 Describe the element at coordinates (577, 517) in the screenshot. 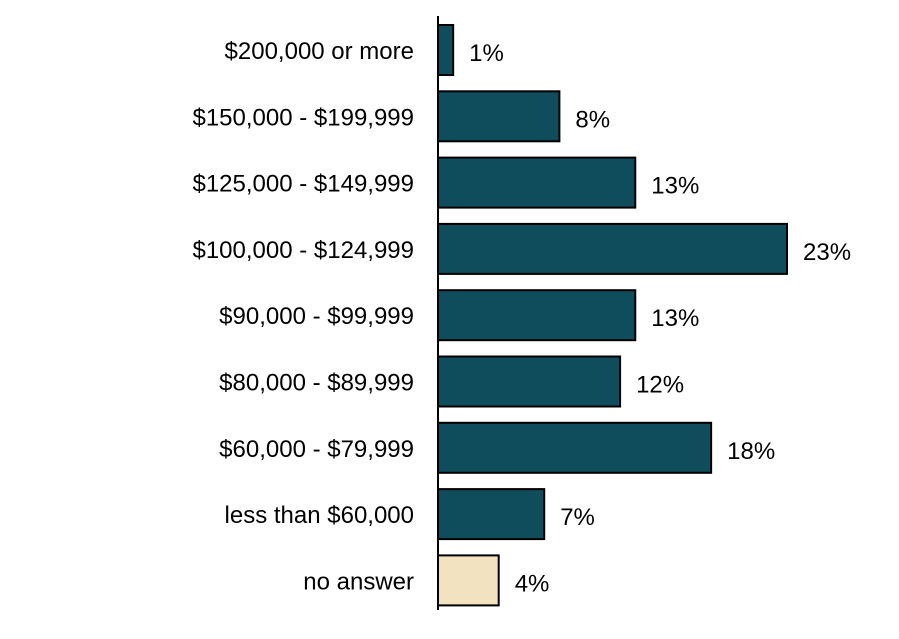

I see `value-label: 7%` at that location.